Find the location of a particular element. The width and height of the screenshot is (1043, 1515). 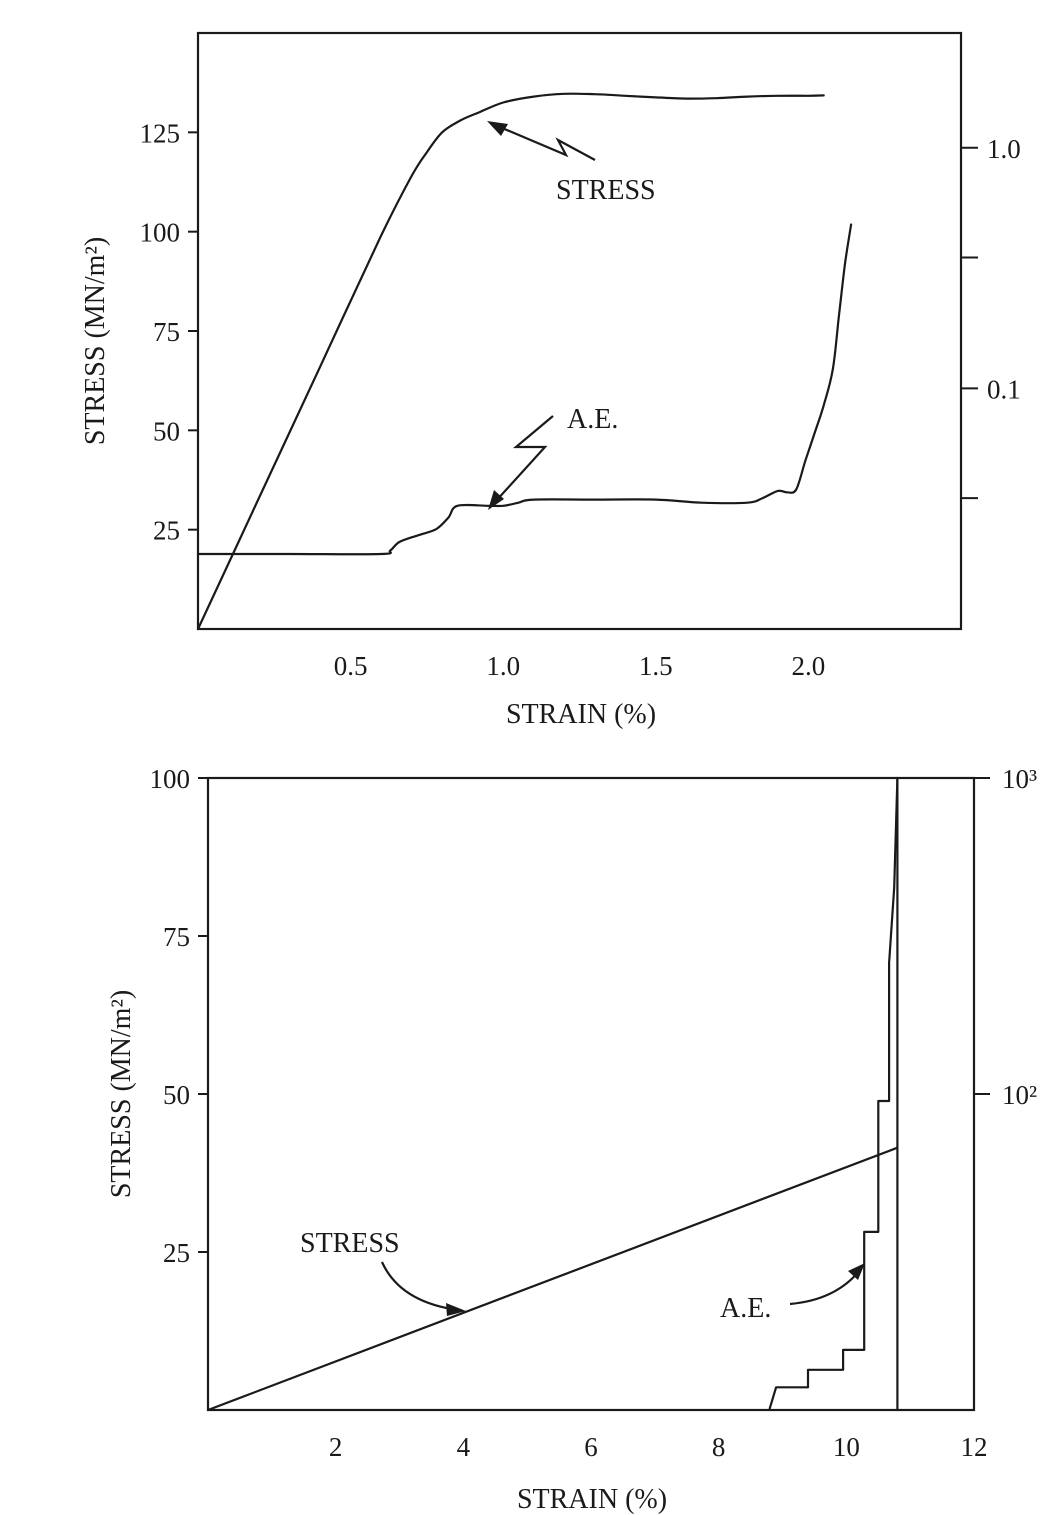

y2-tick-labels: 10³ 10² is located at coordinates (1005, 937).